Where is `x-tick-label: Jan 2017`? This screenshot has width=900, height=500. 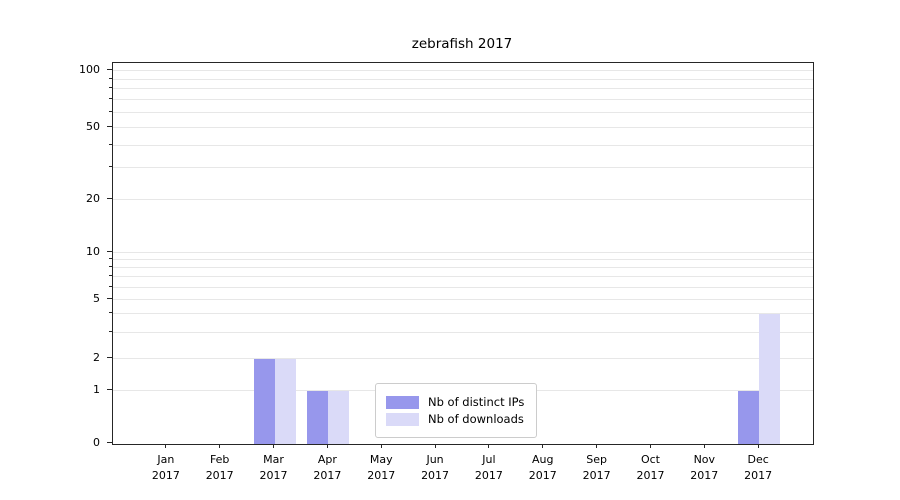 x-tick-label: Jan 2017 is located at coordinates (165, 467).